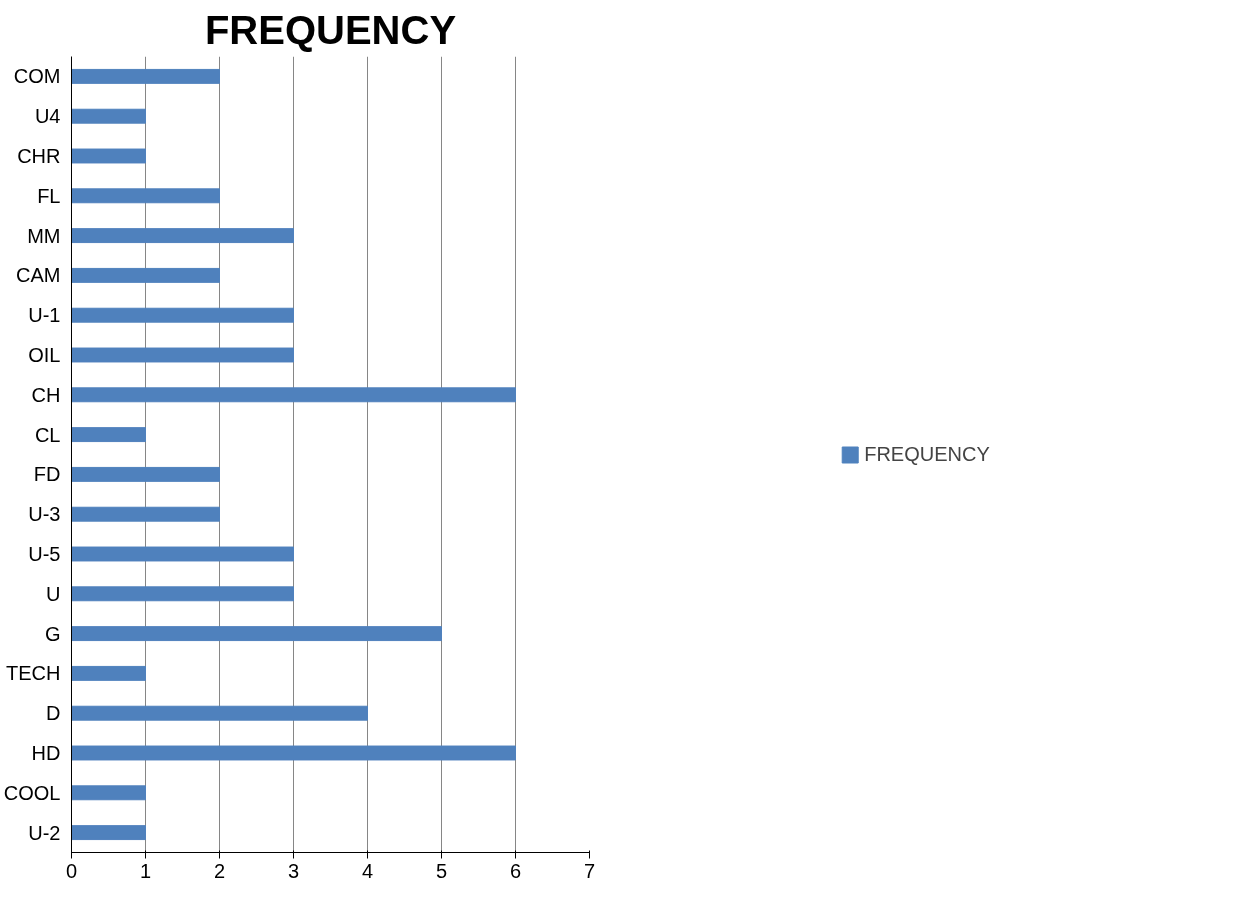 This screenshot has height=902, width=1259. I want to click on y-tick-label: U-2, so click(44, 832).